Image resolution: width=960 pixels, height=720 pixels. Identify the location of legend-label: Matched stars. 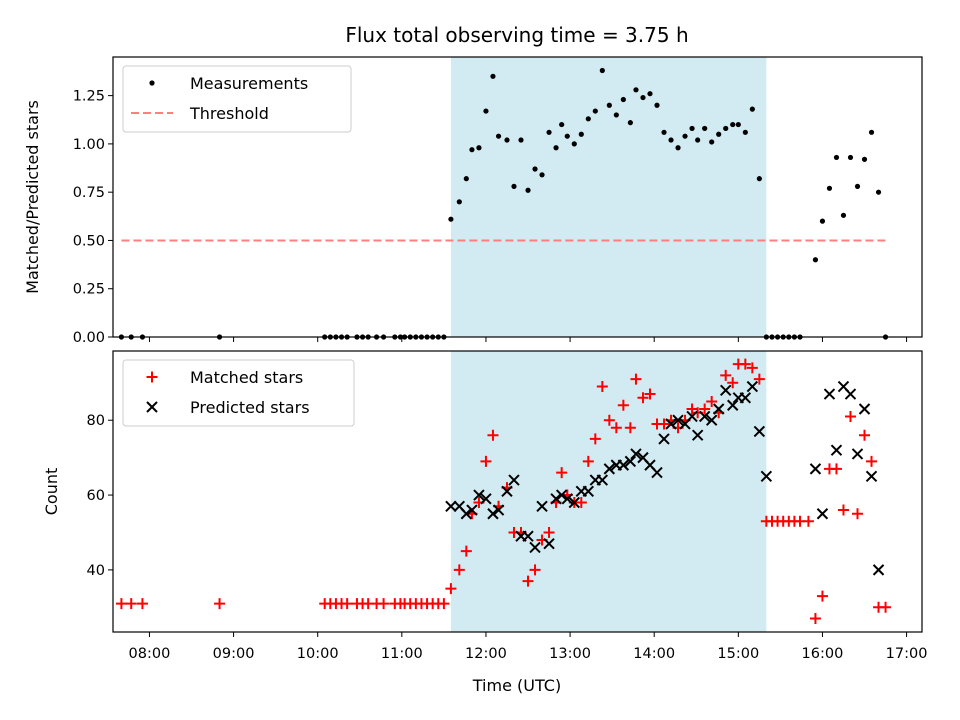
(246, 377).